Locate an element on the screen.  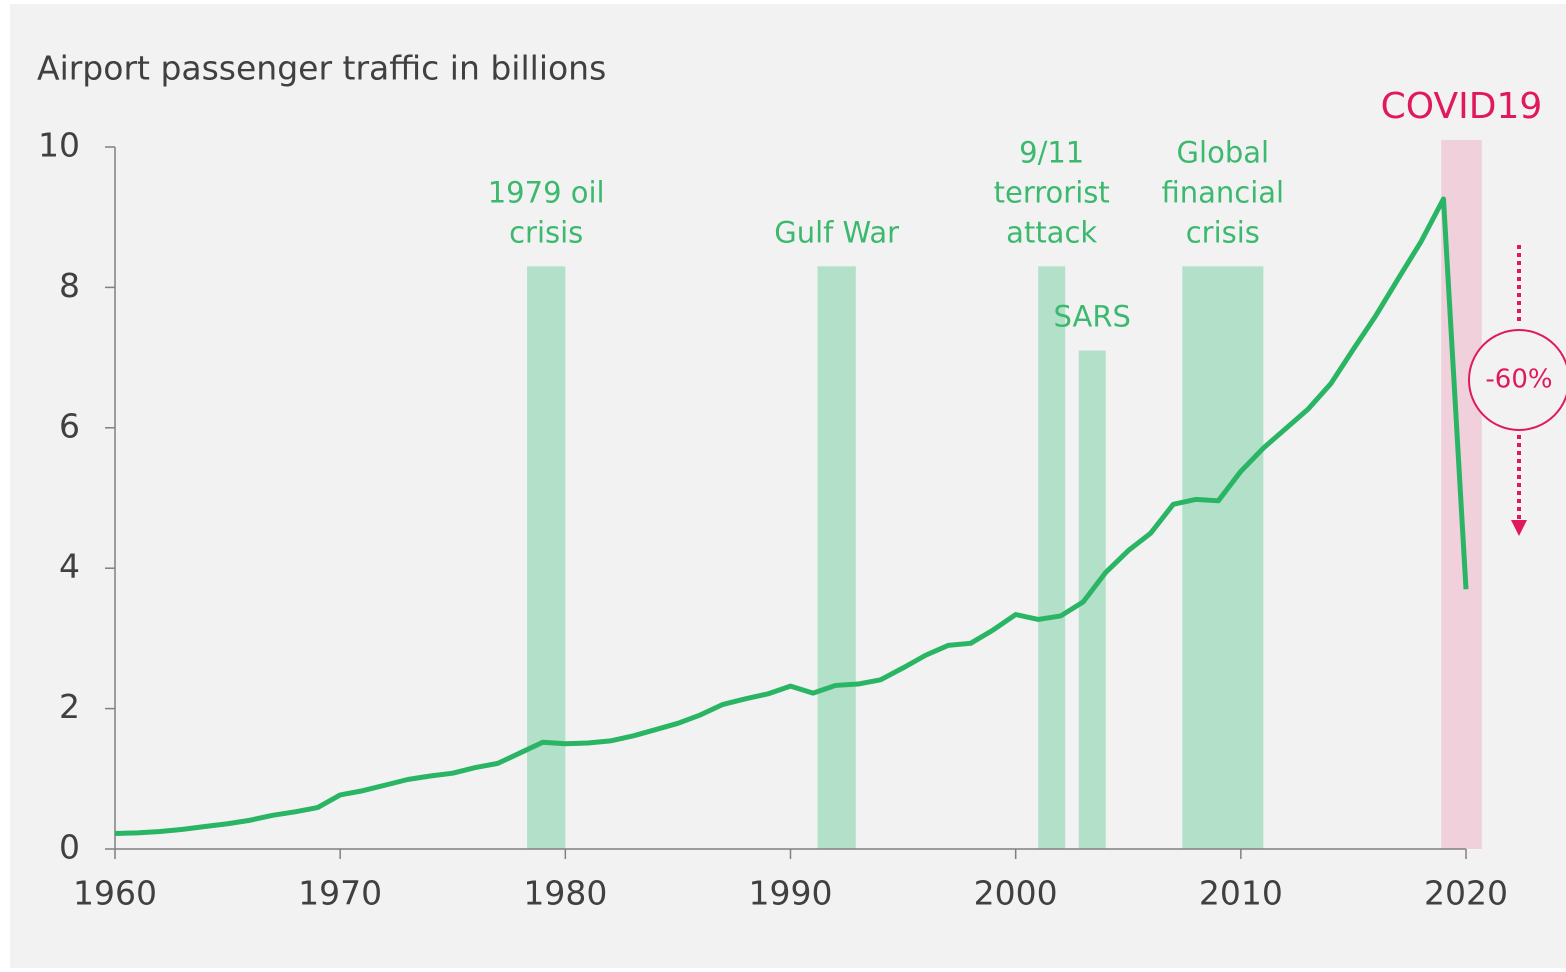
y-tick-label: 2 is located at coordinates (69, 706).